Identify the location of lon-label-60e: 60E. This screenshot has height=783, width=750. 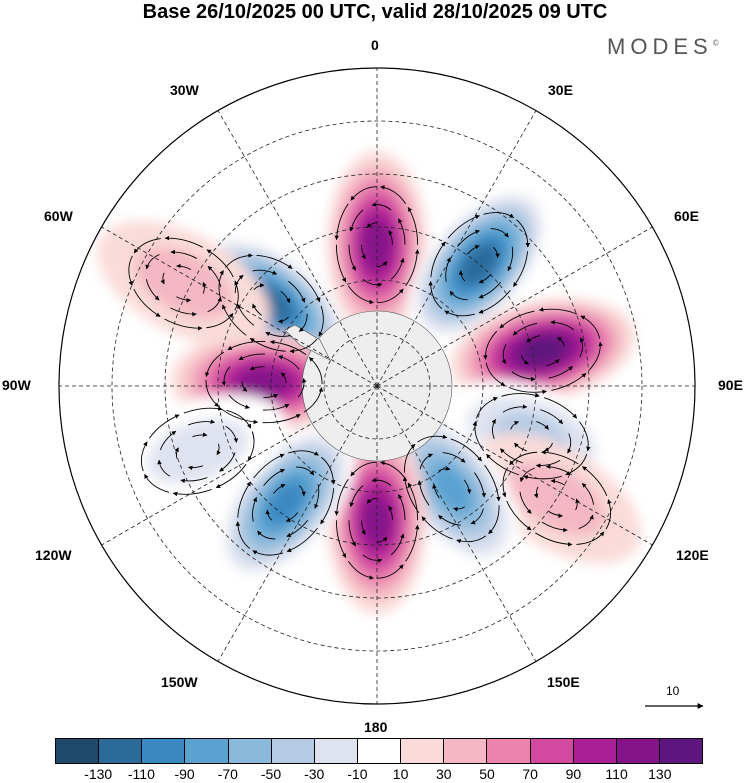
(686, 216).